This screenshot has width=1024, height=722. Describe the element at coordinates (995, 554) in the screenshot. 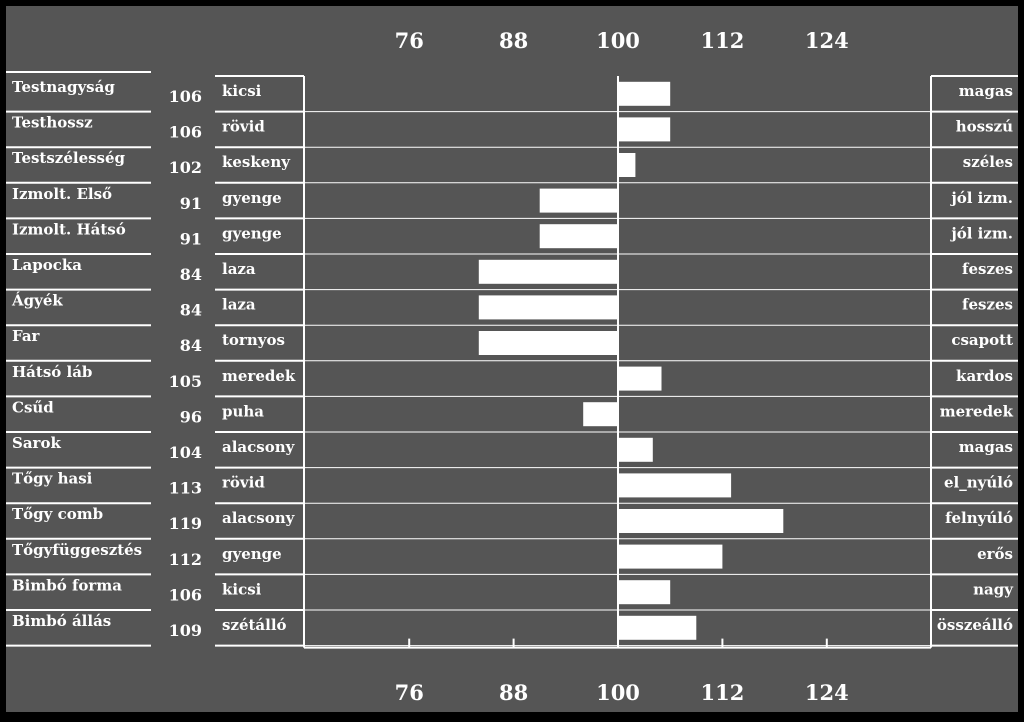

I see `right-descriptor: erős` at that location.